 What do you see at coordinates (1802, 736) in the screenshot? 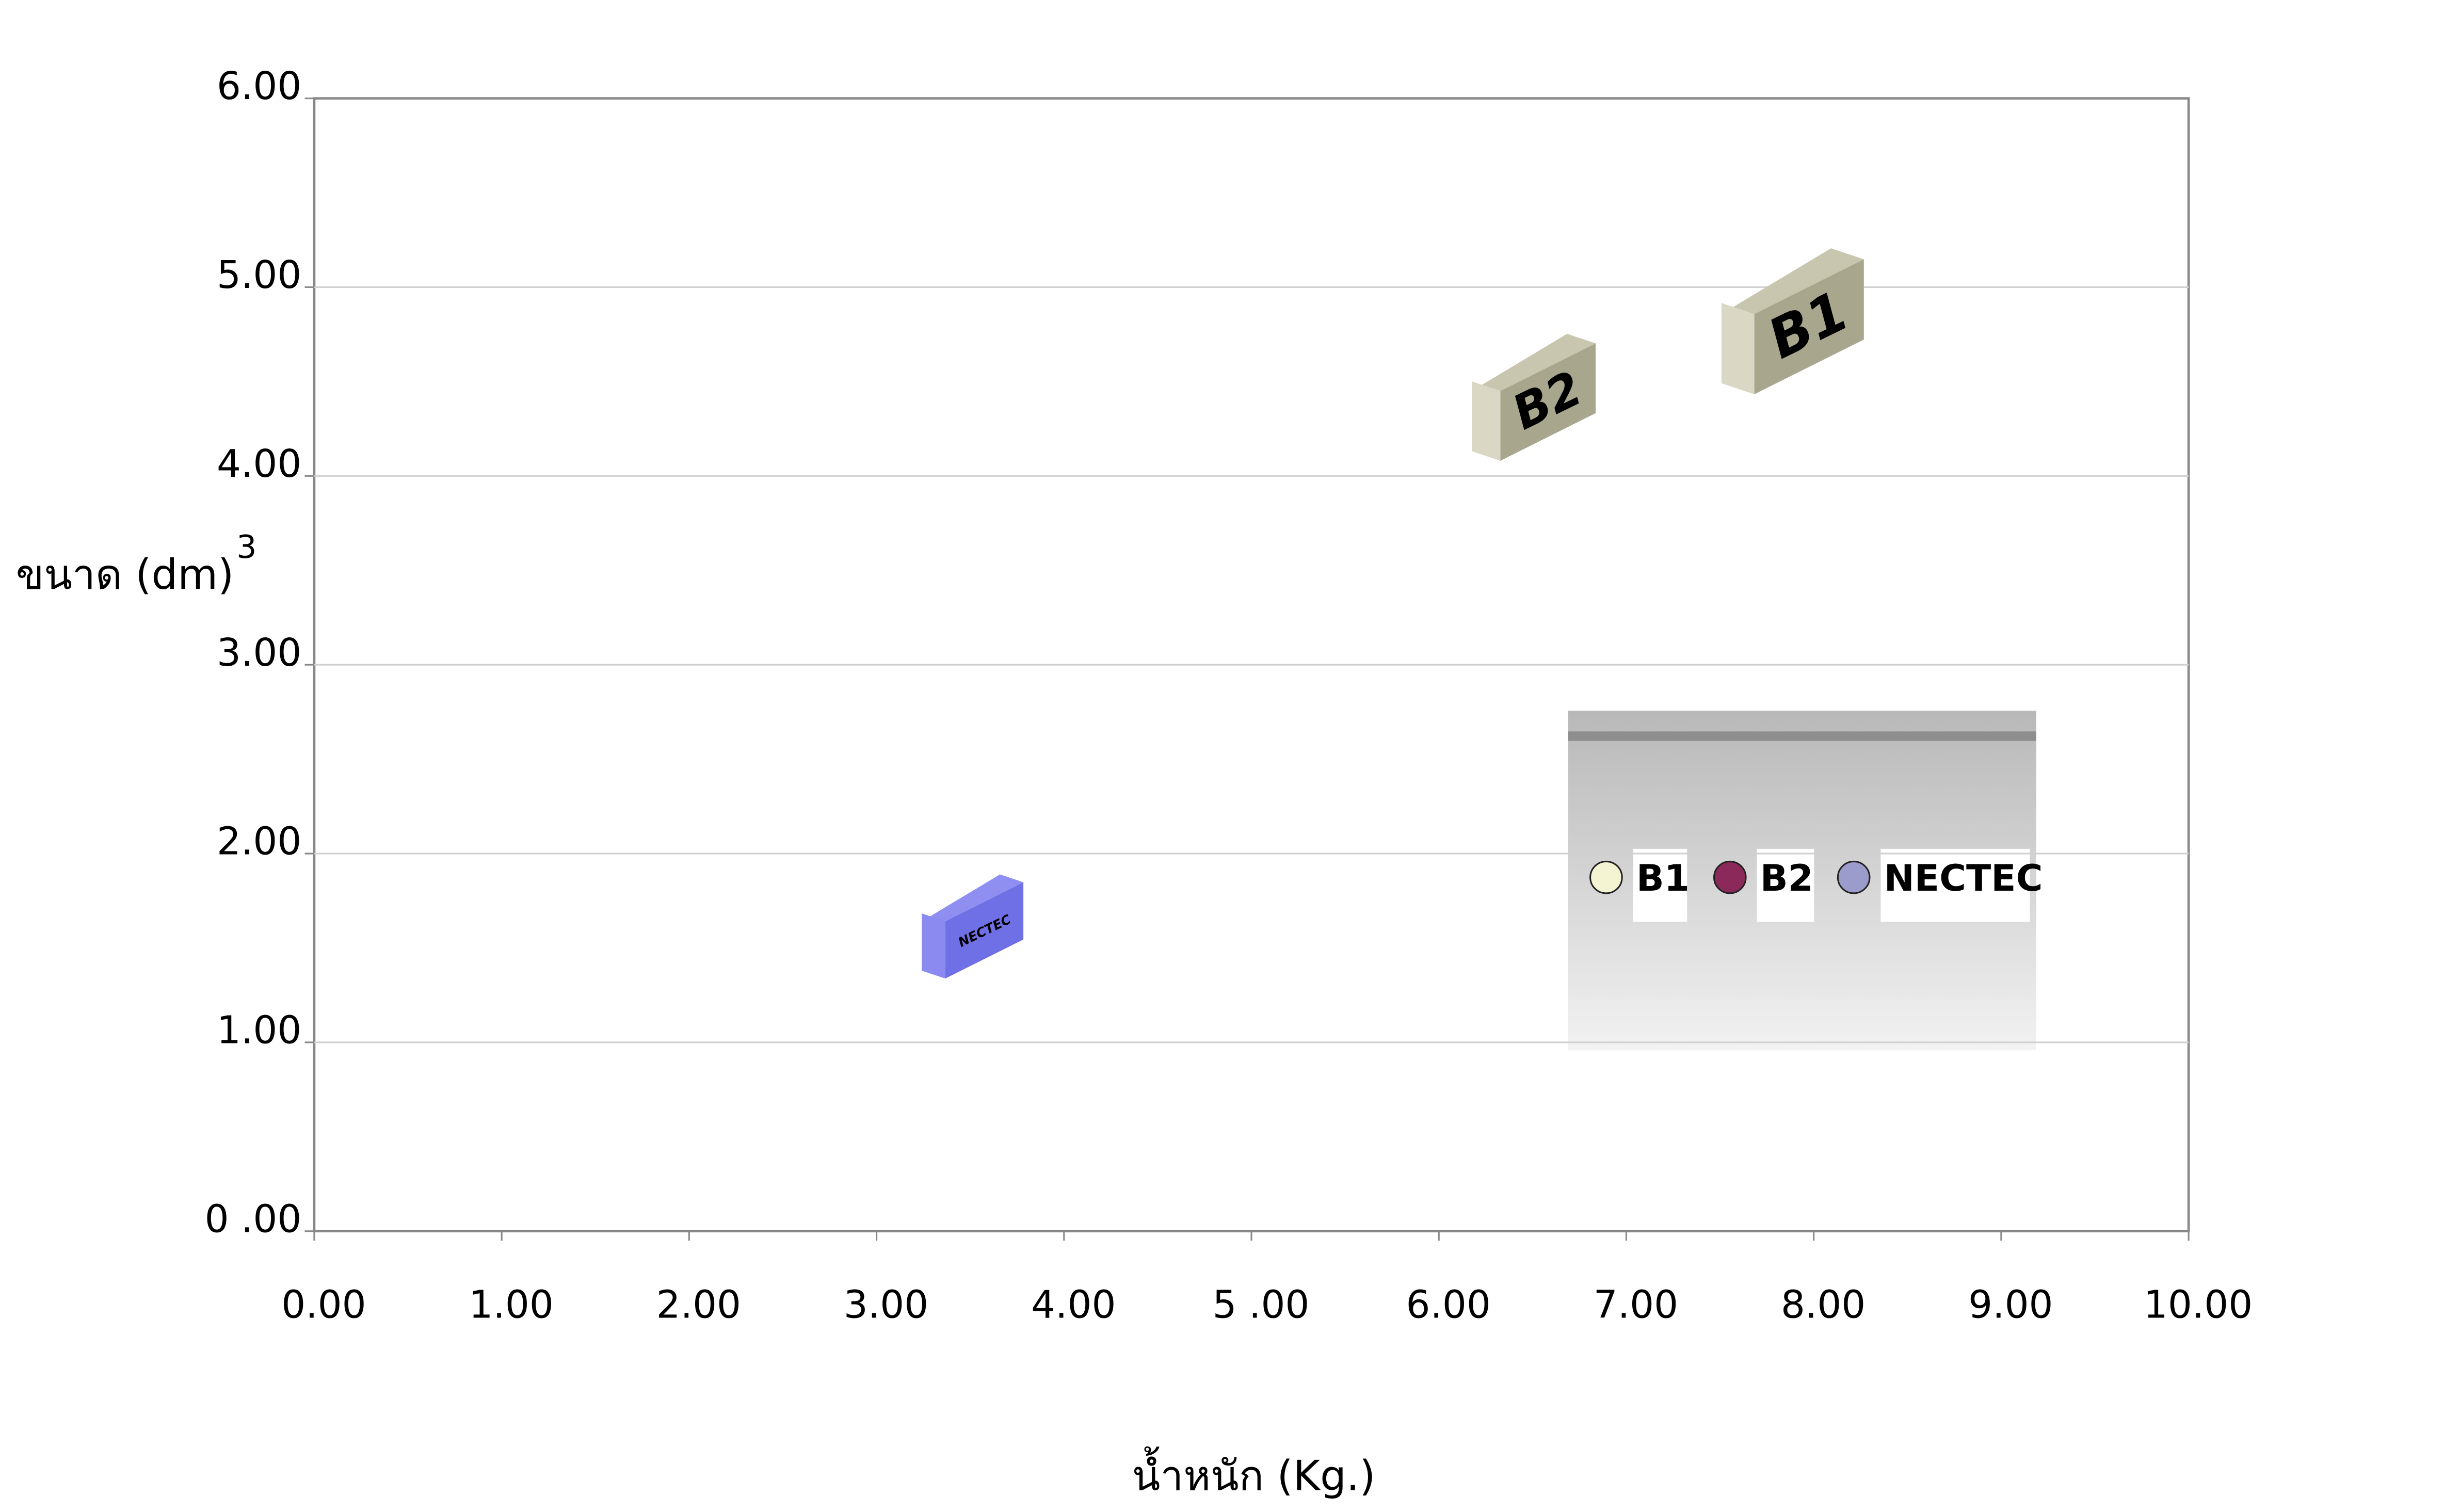
I see `legend-bar` at bounding box center [1802, 736].